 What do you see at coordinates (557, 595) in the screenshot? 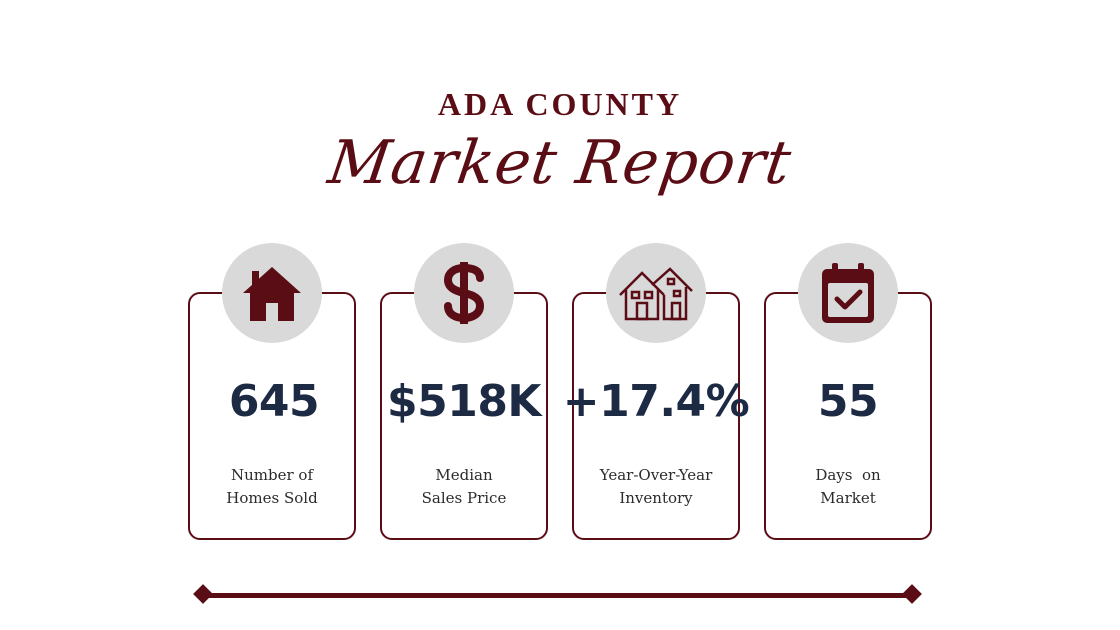
I see `bottom-divider` at bounding box center [557, 595].